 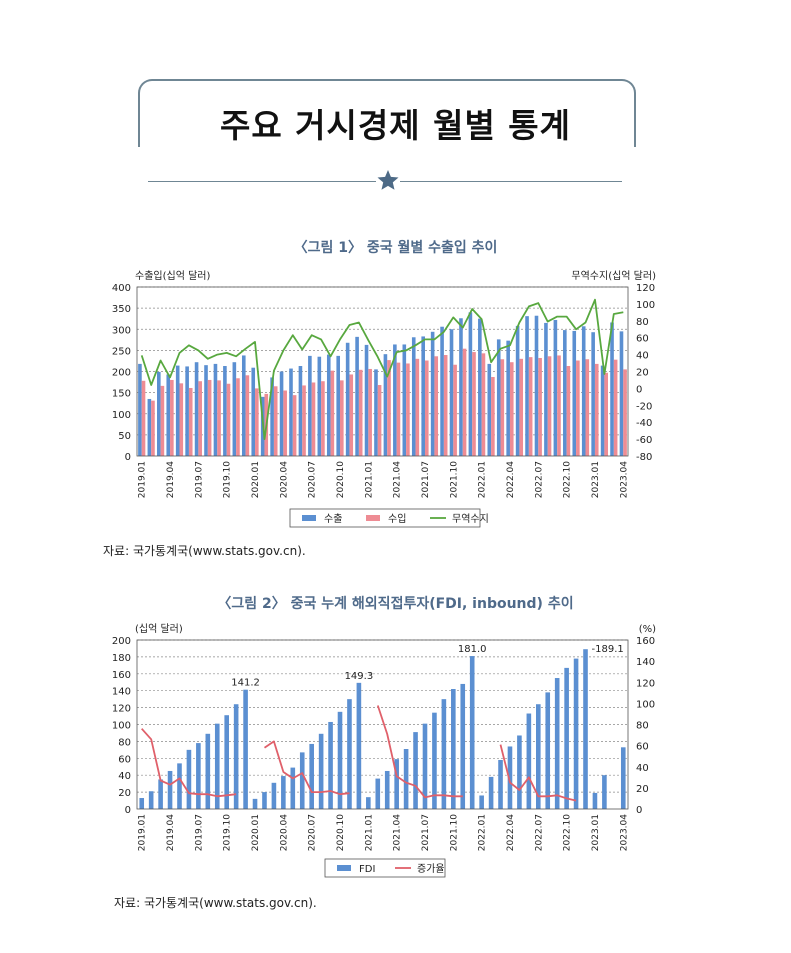 I want to click on y-tick-label: 250, so click(x=121, y=351).